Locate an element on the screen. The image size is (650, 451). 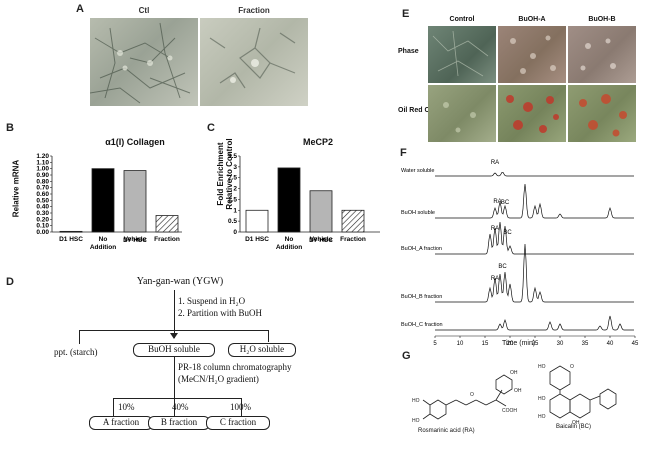
d-col2: (MeCN/H₂O gradient) is located at coordinates (218, 379).